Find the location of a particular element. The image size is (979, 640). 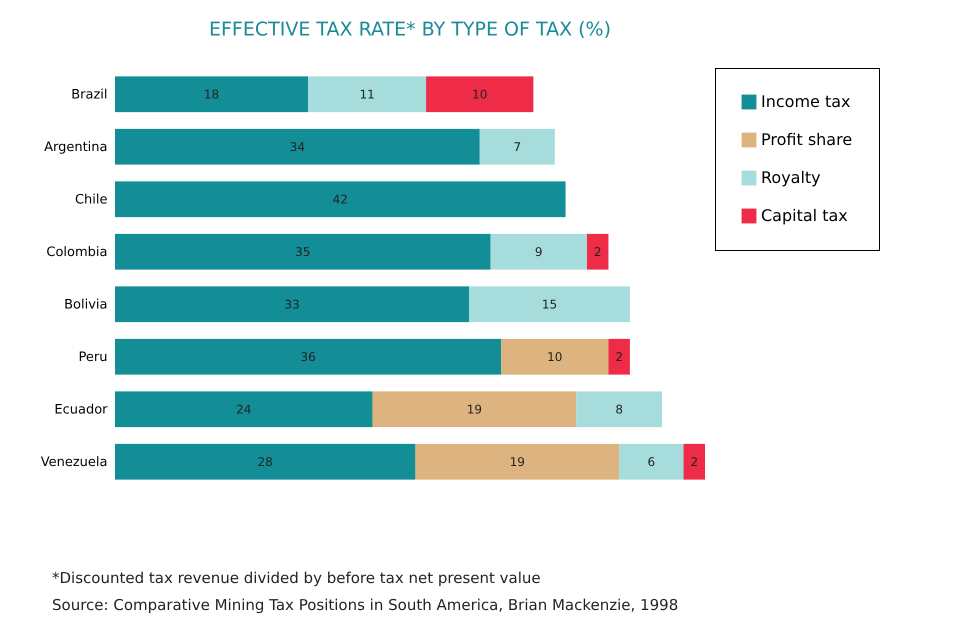

text: *Discounted tax revenue divided by before tax net present value is located at coordinates (297, 578).